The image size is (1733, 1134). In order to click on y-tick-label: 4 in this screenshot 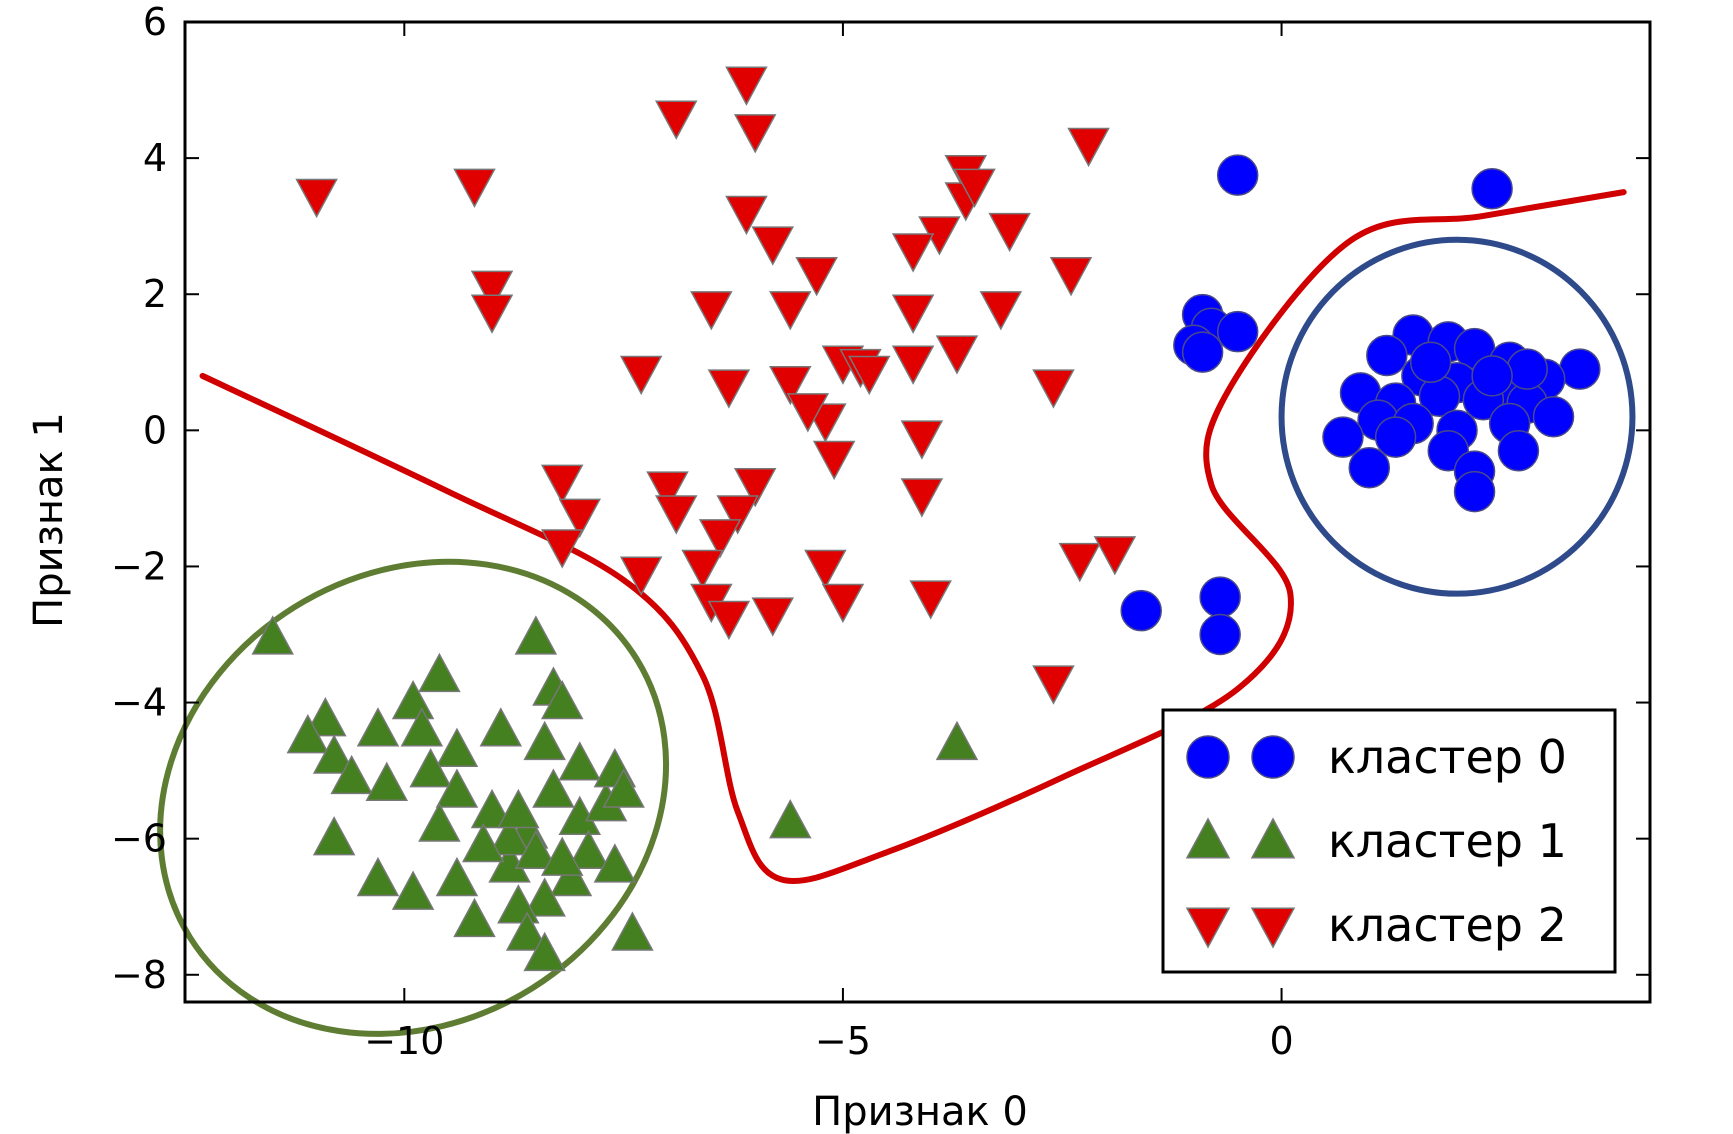, I will do `click(155, 158)`.